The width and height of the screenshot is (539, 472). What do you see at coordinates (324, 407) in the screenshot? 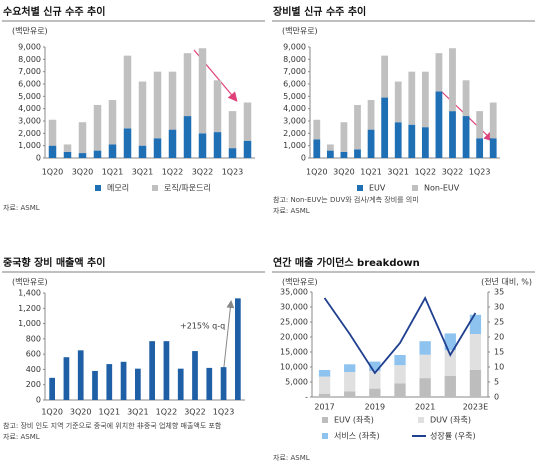
I see `x-tick-label: 2017` at bounding box center [324, 407].